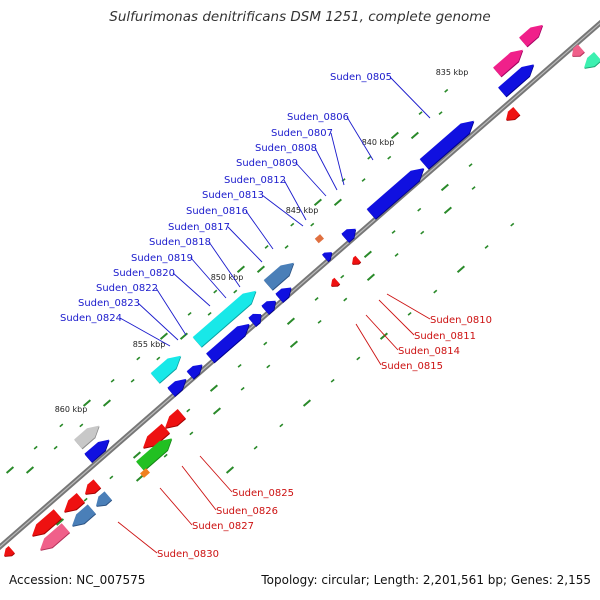 Image resolution: width=600 pixels, height=600 pixels. Describe the element at coordinates (77, 580) in the screenshot. I see `accession-text: Accession: NC_007575` at that location.